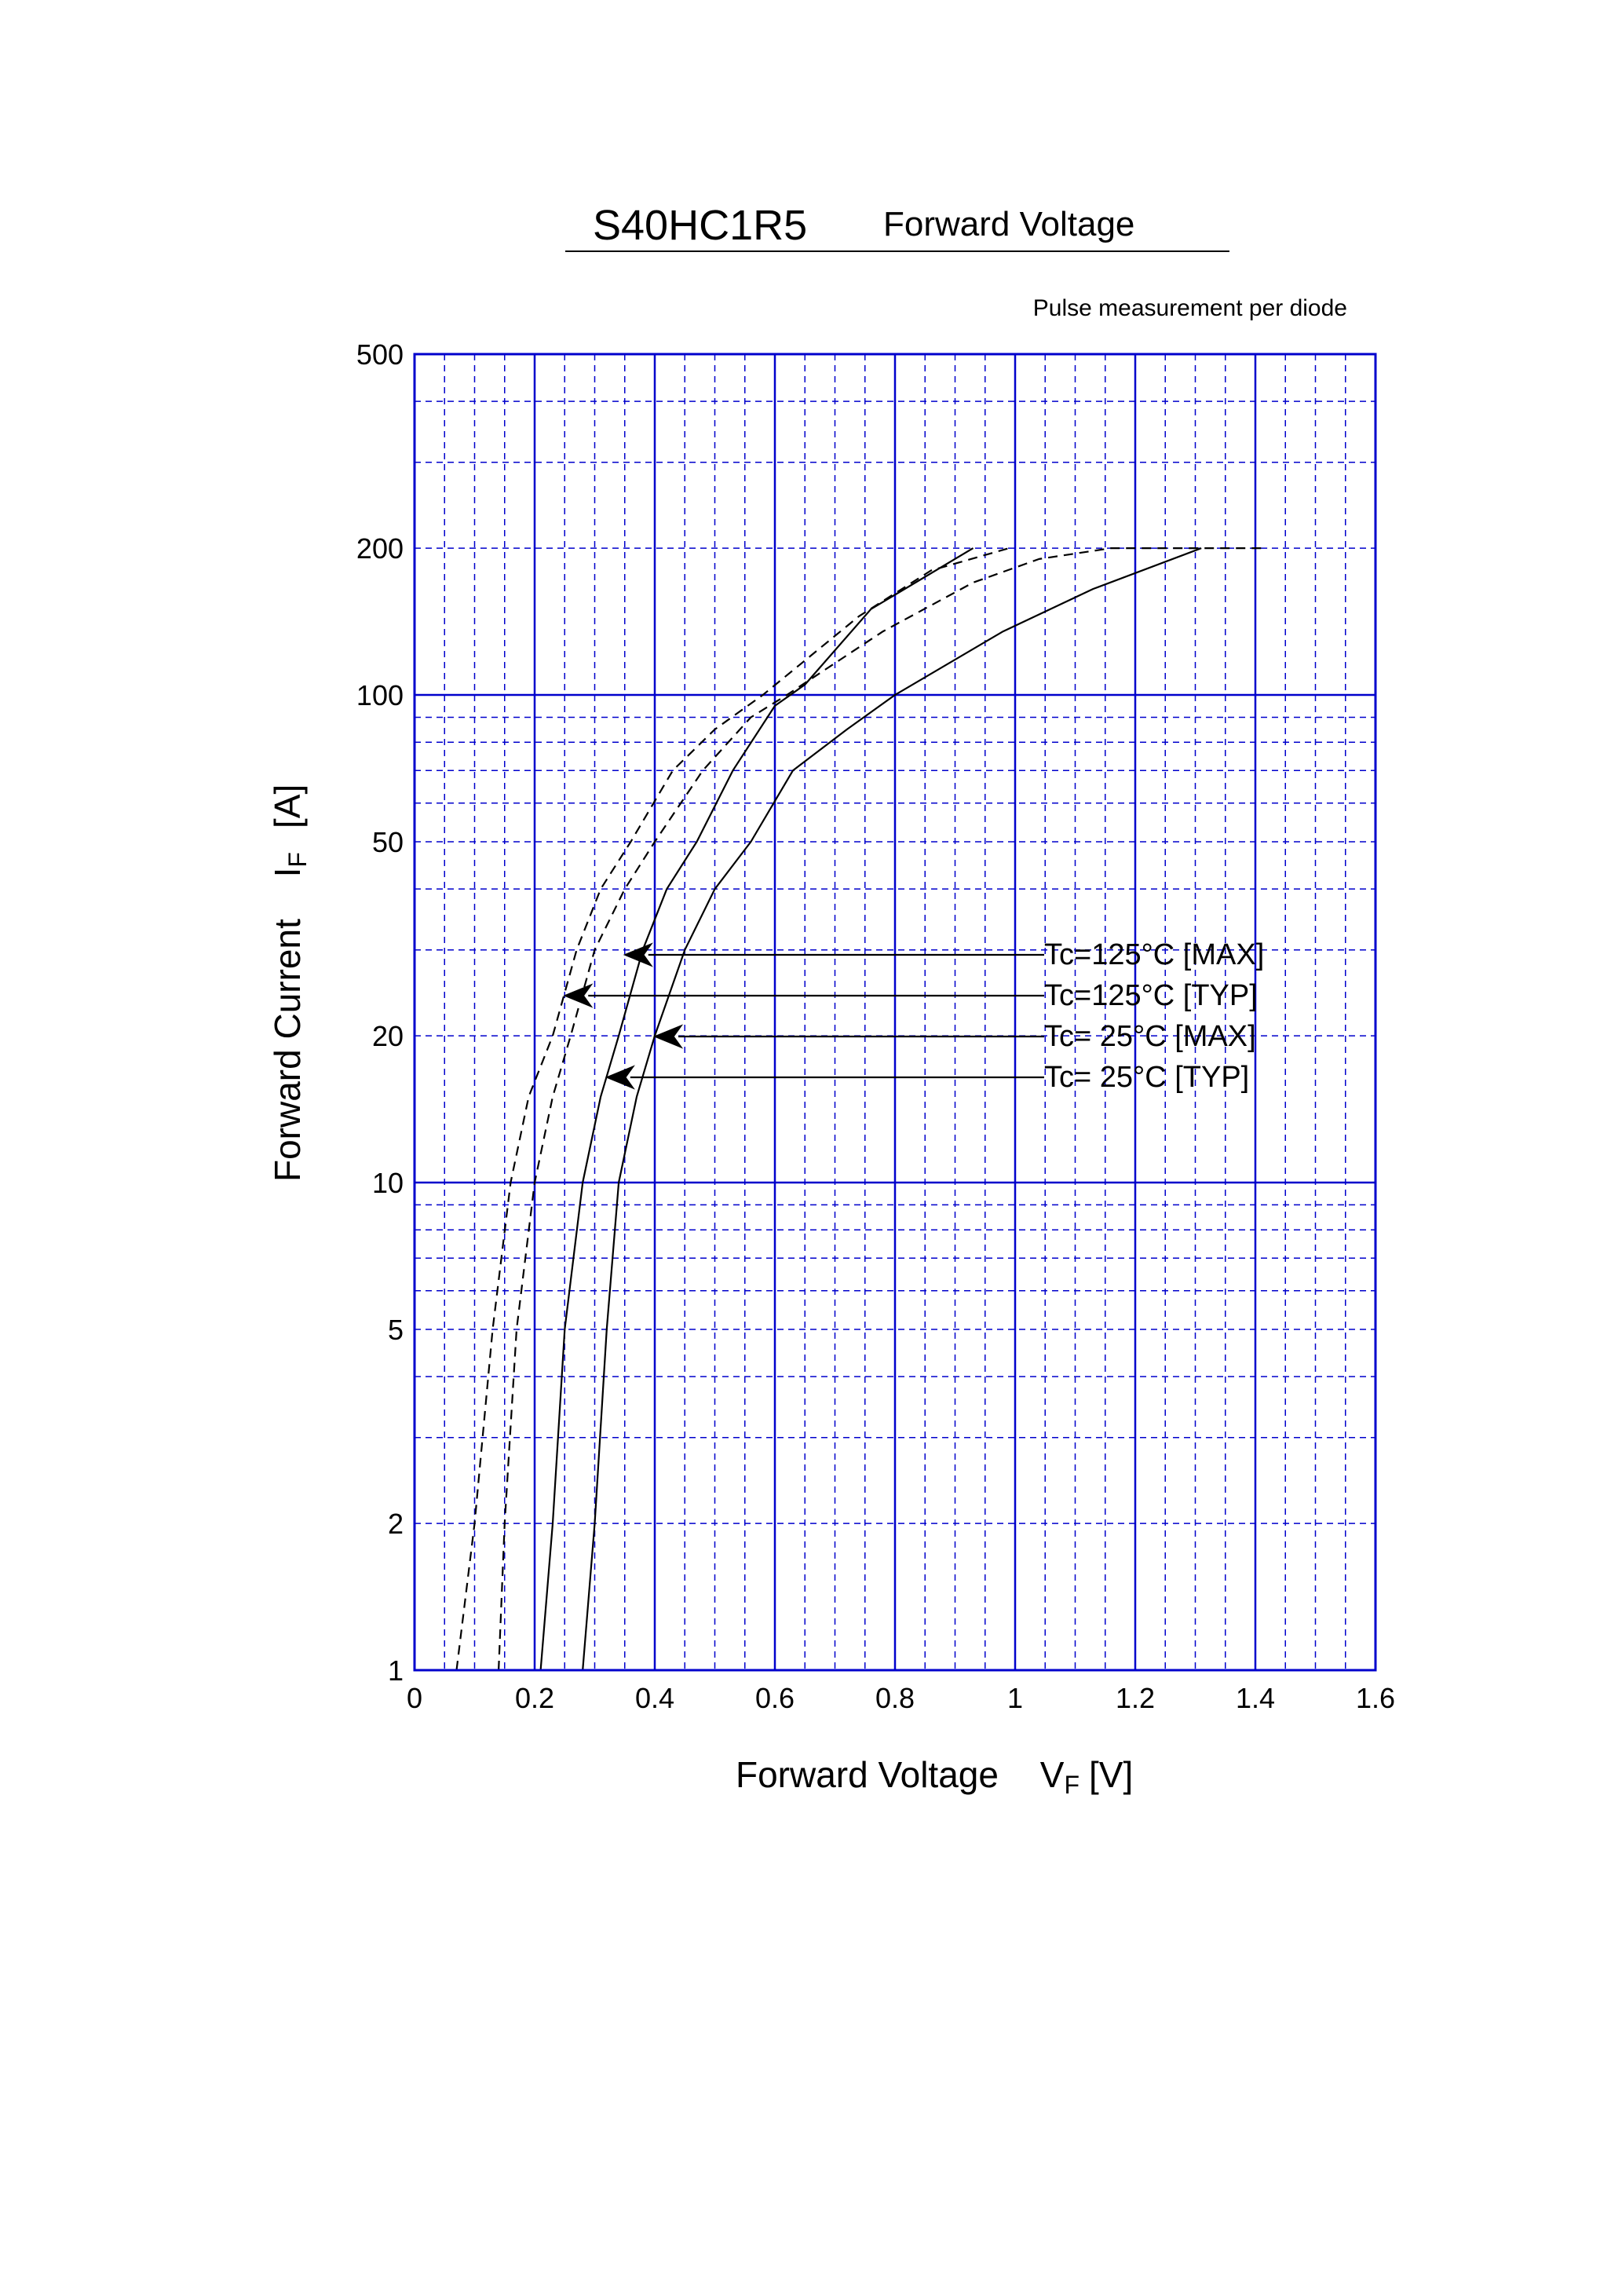 This screenshot has width=1622, height=2296. Describe the element at coordinates (1255, 1698) in the screenshot. I see `x-tick-label: 1.4` at that location.